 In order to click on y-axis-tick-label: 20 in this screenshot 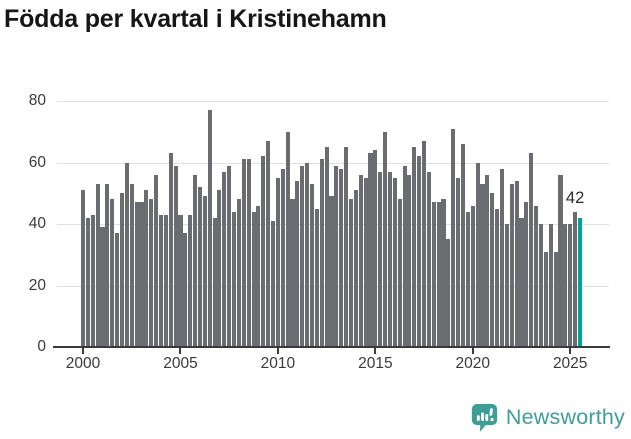, I will do `click(37, 285)`.